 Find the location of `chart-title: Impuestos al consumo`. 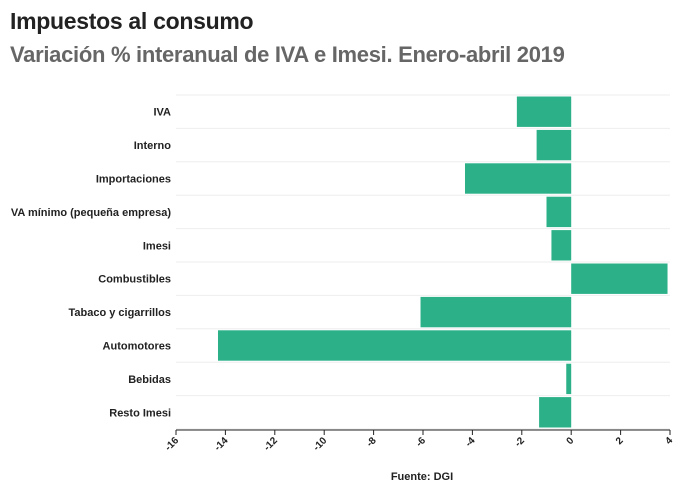

chart-title: Impuestos al consumo is located at coordinates (132, 21).